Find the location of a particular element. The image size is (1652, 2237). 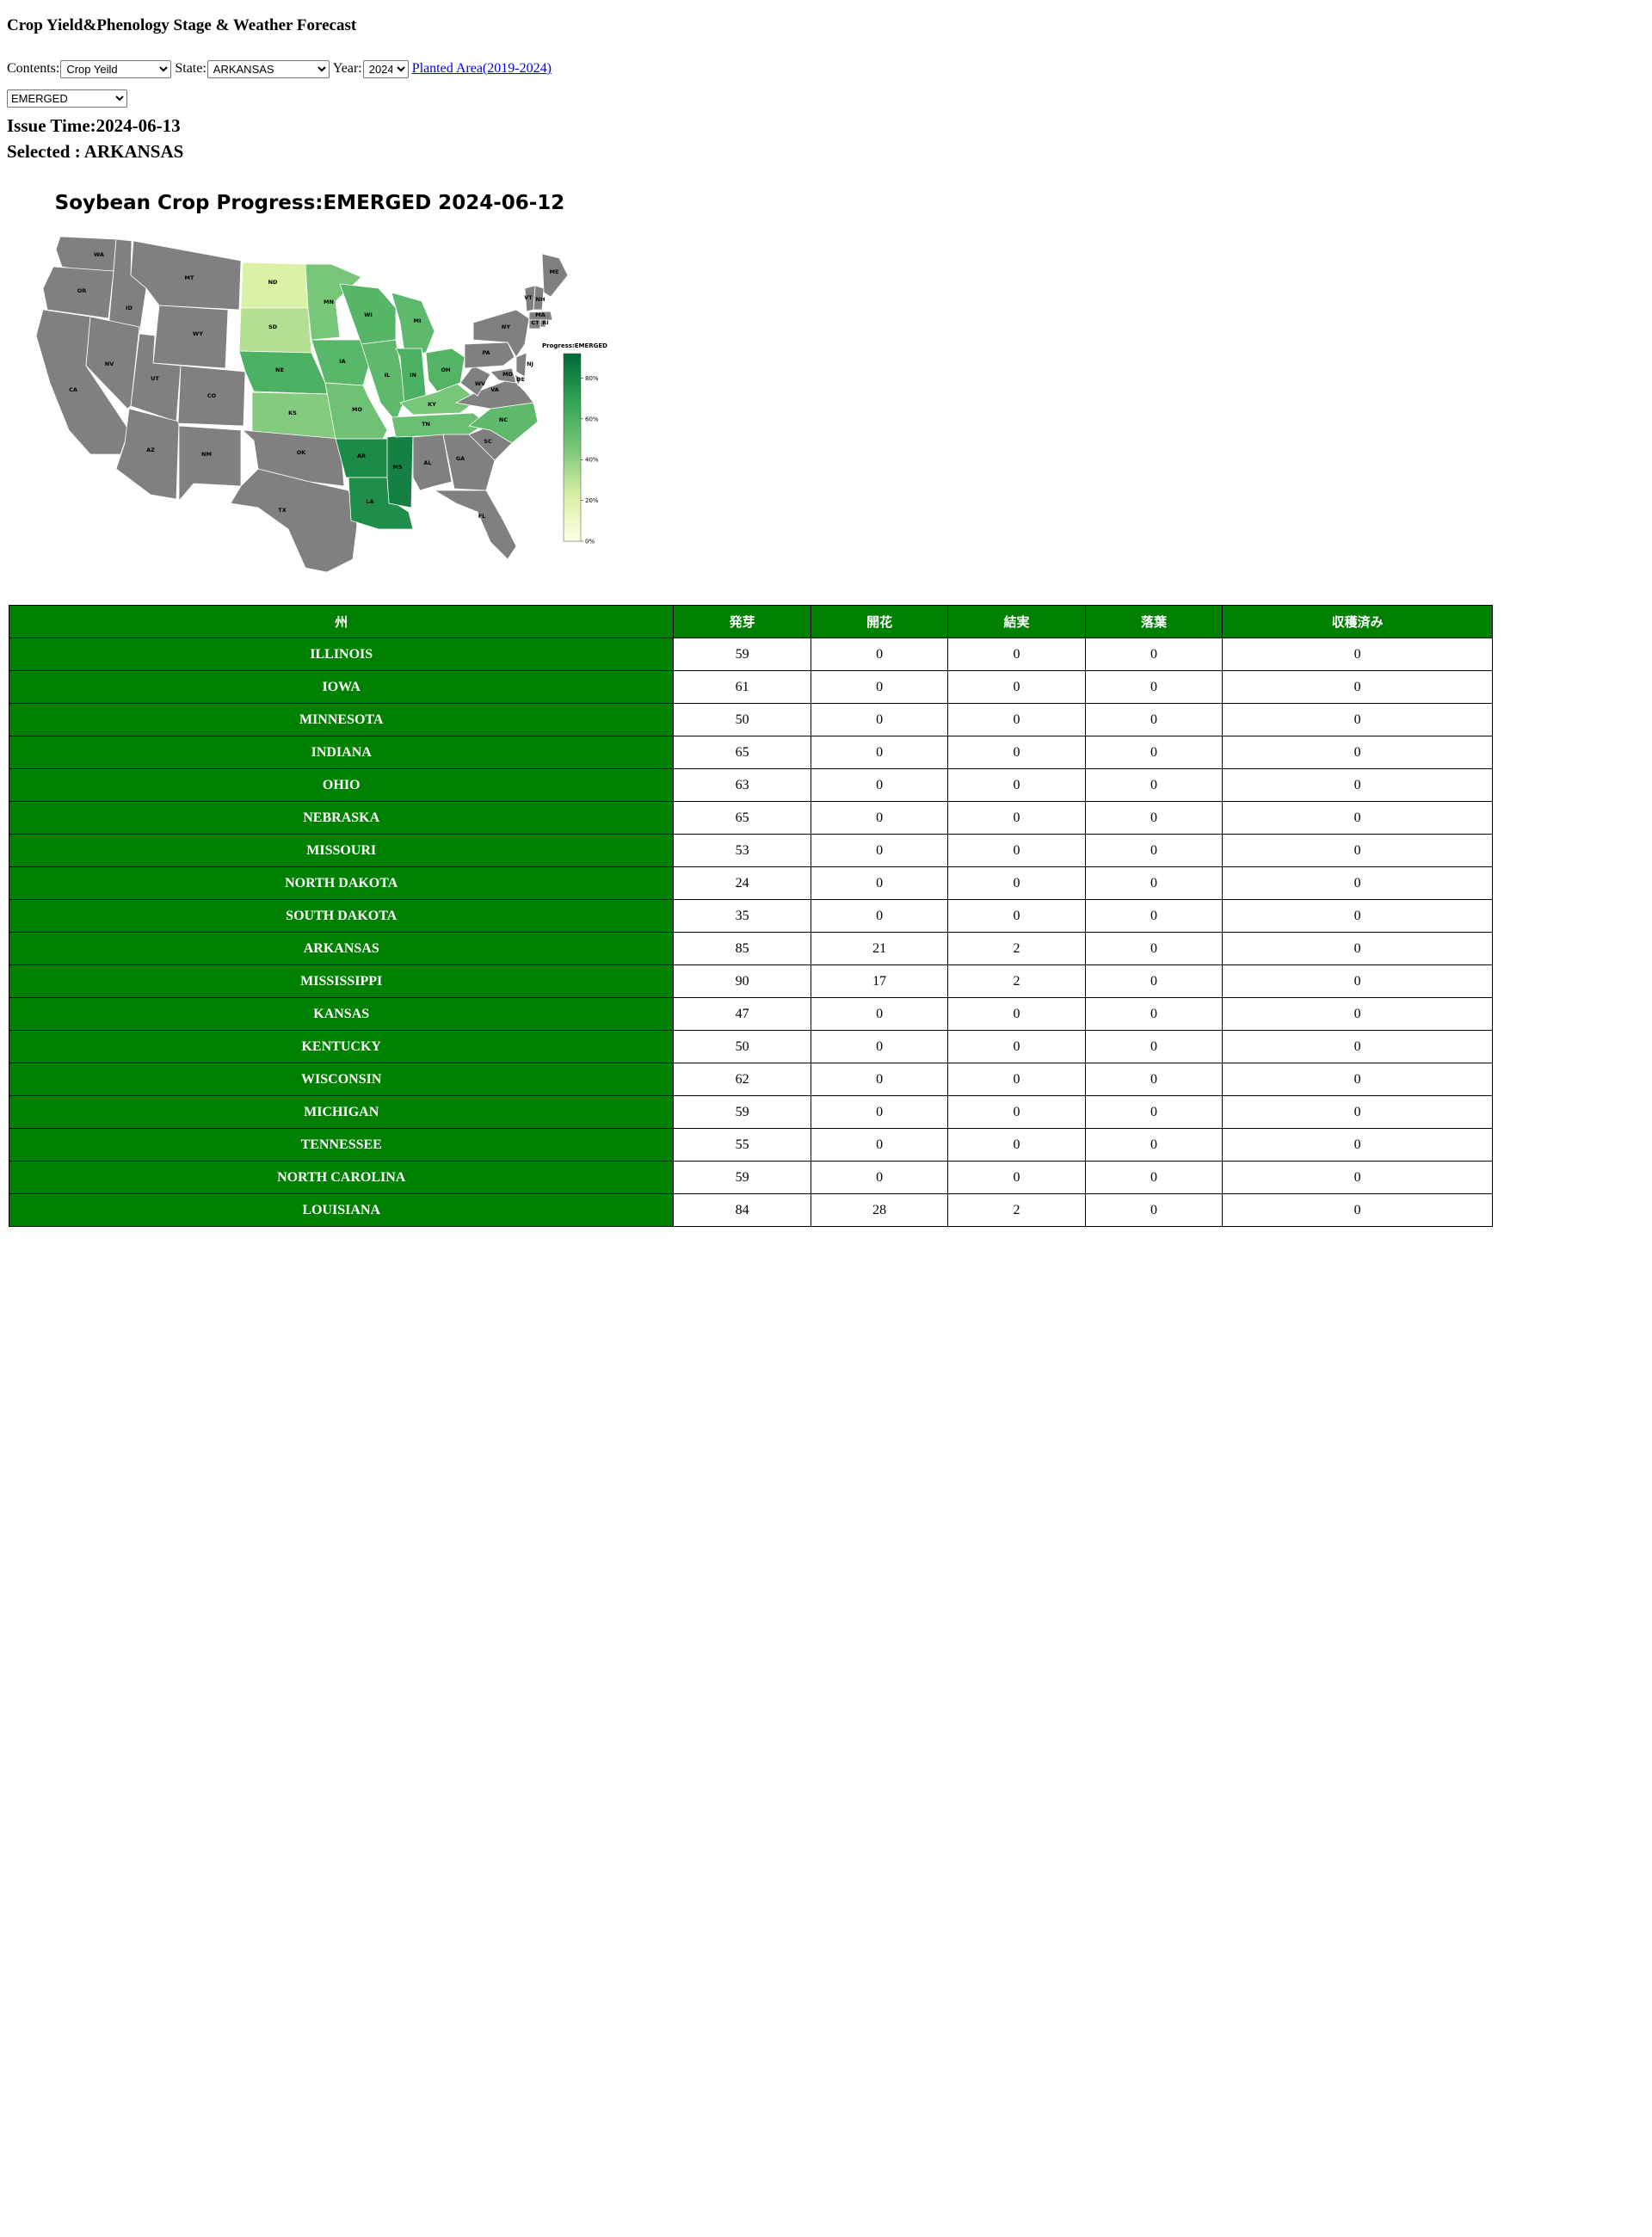

value-cell: 65 is located at coordinates (742, 818).